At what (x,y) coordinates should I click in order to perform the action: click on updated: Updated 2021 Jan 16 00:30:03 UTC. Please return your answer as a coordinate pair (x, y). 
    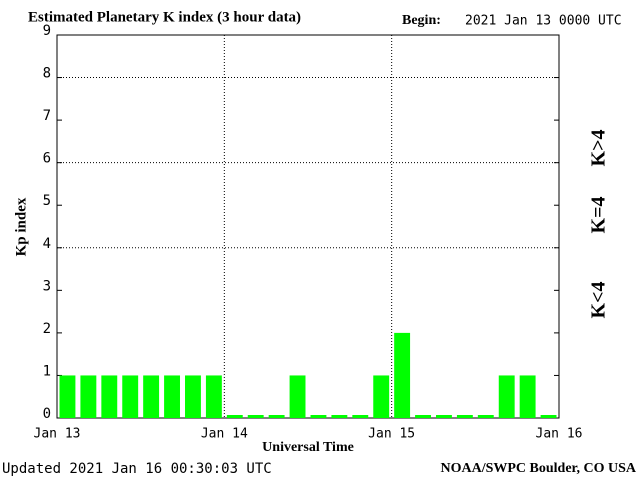
    Looking at the image, I should click on (137, 469).